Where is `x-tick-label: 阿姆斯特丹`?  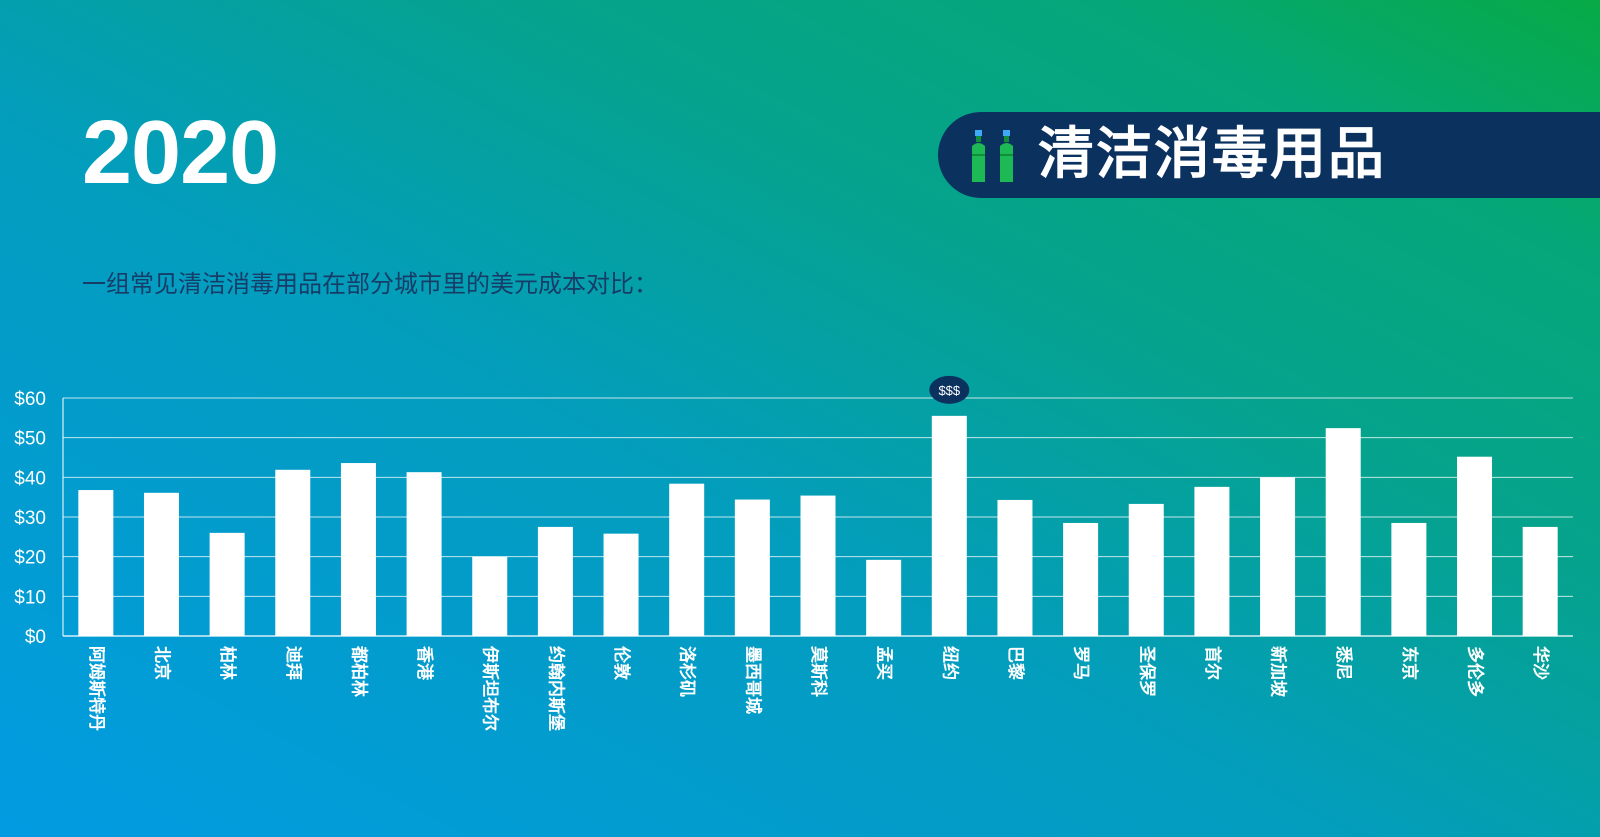 x-tick-label: 阿姆斯特丹 is located at coordinates (96, 688).